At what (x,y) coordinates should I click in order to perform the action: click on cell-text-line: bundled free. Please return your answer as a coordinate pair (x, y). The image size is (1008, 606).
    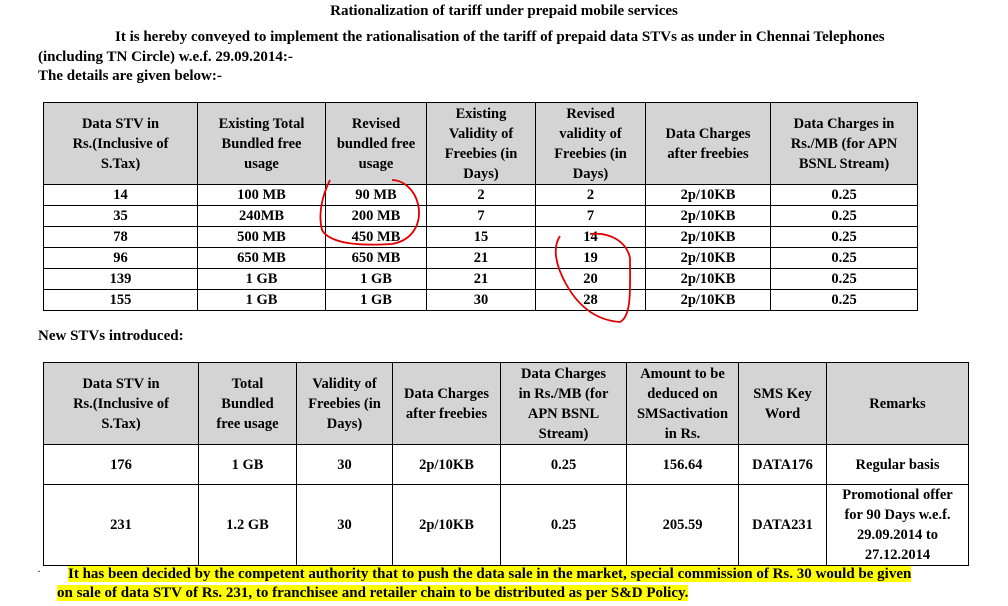
    Looking at the image, I should click on (376, 143).